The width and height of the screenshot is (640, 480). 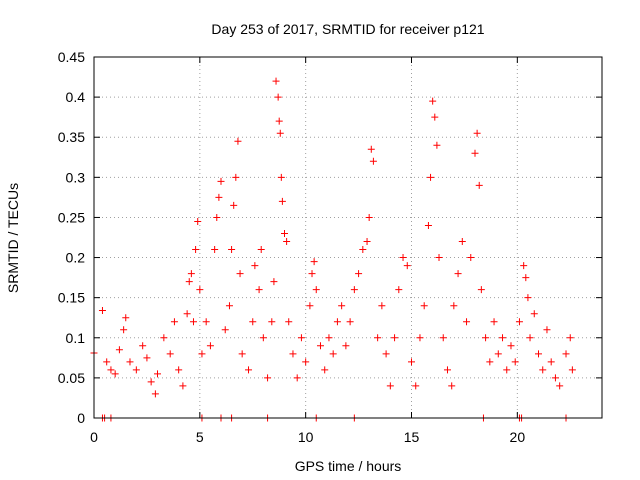 What do you see at coordinates (76, 97) in the screenshot?
I see `y-tick-label: 0.4` at bounding box center [76, 97].